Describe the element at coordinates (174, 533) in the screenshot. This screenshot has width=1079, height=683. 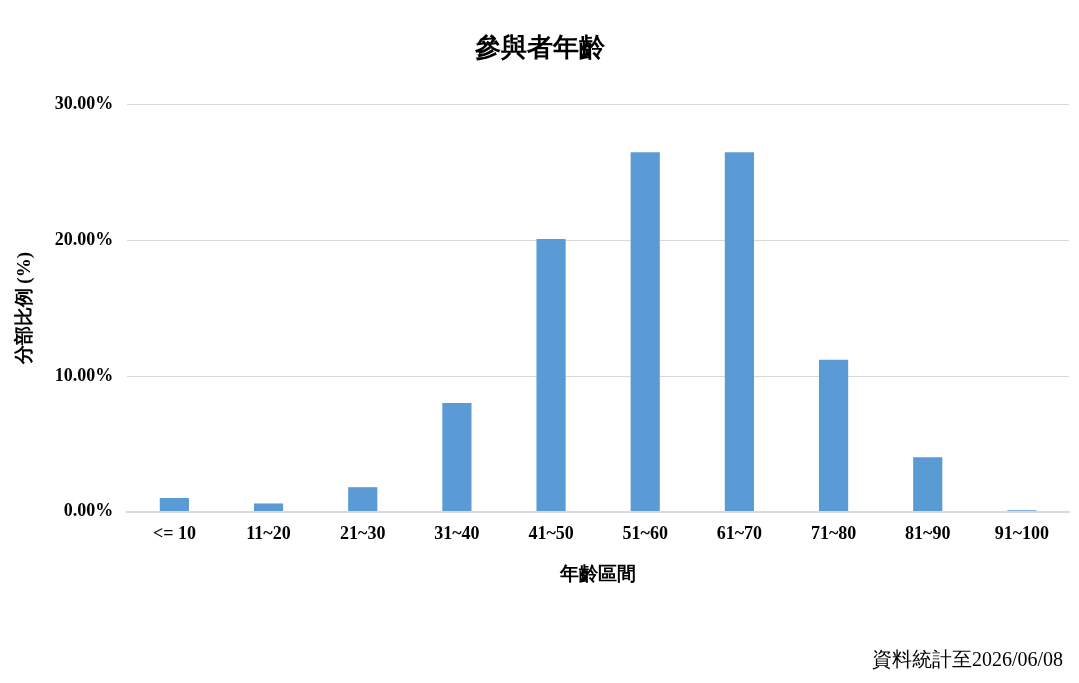
I see `x-tick-label: <= 10` at that location.